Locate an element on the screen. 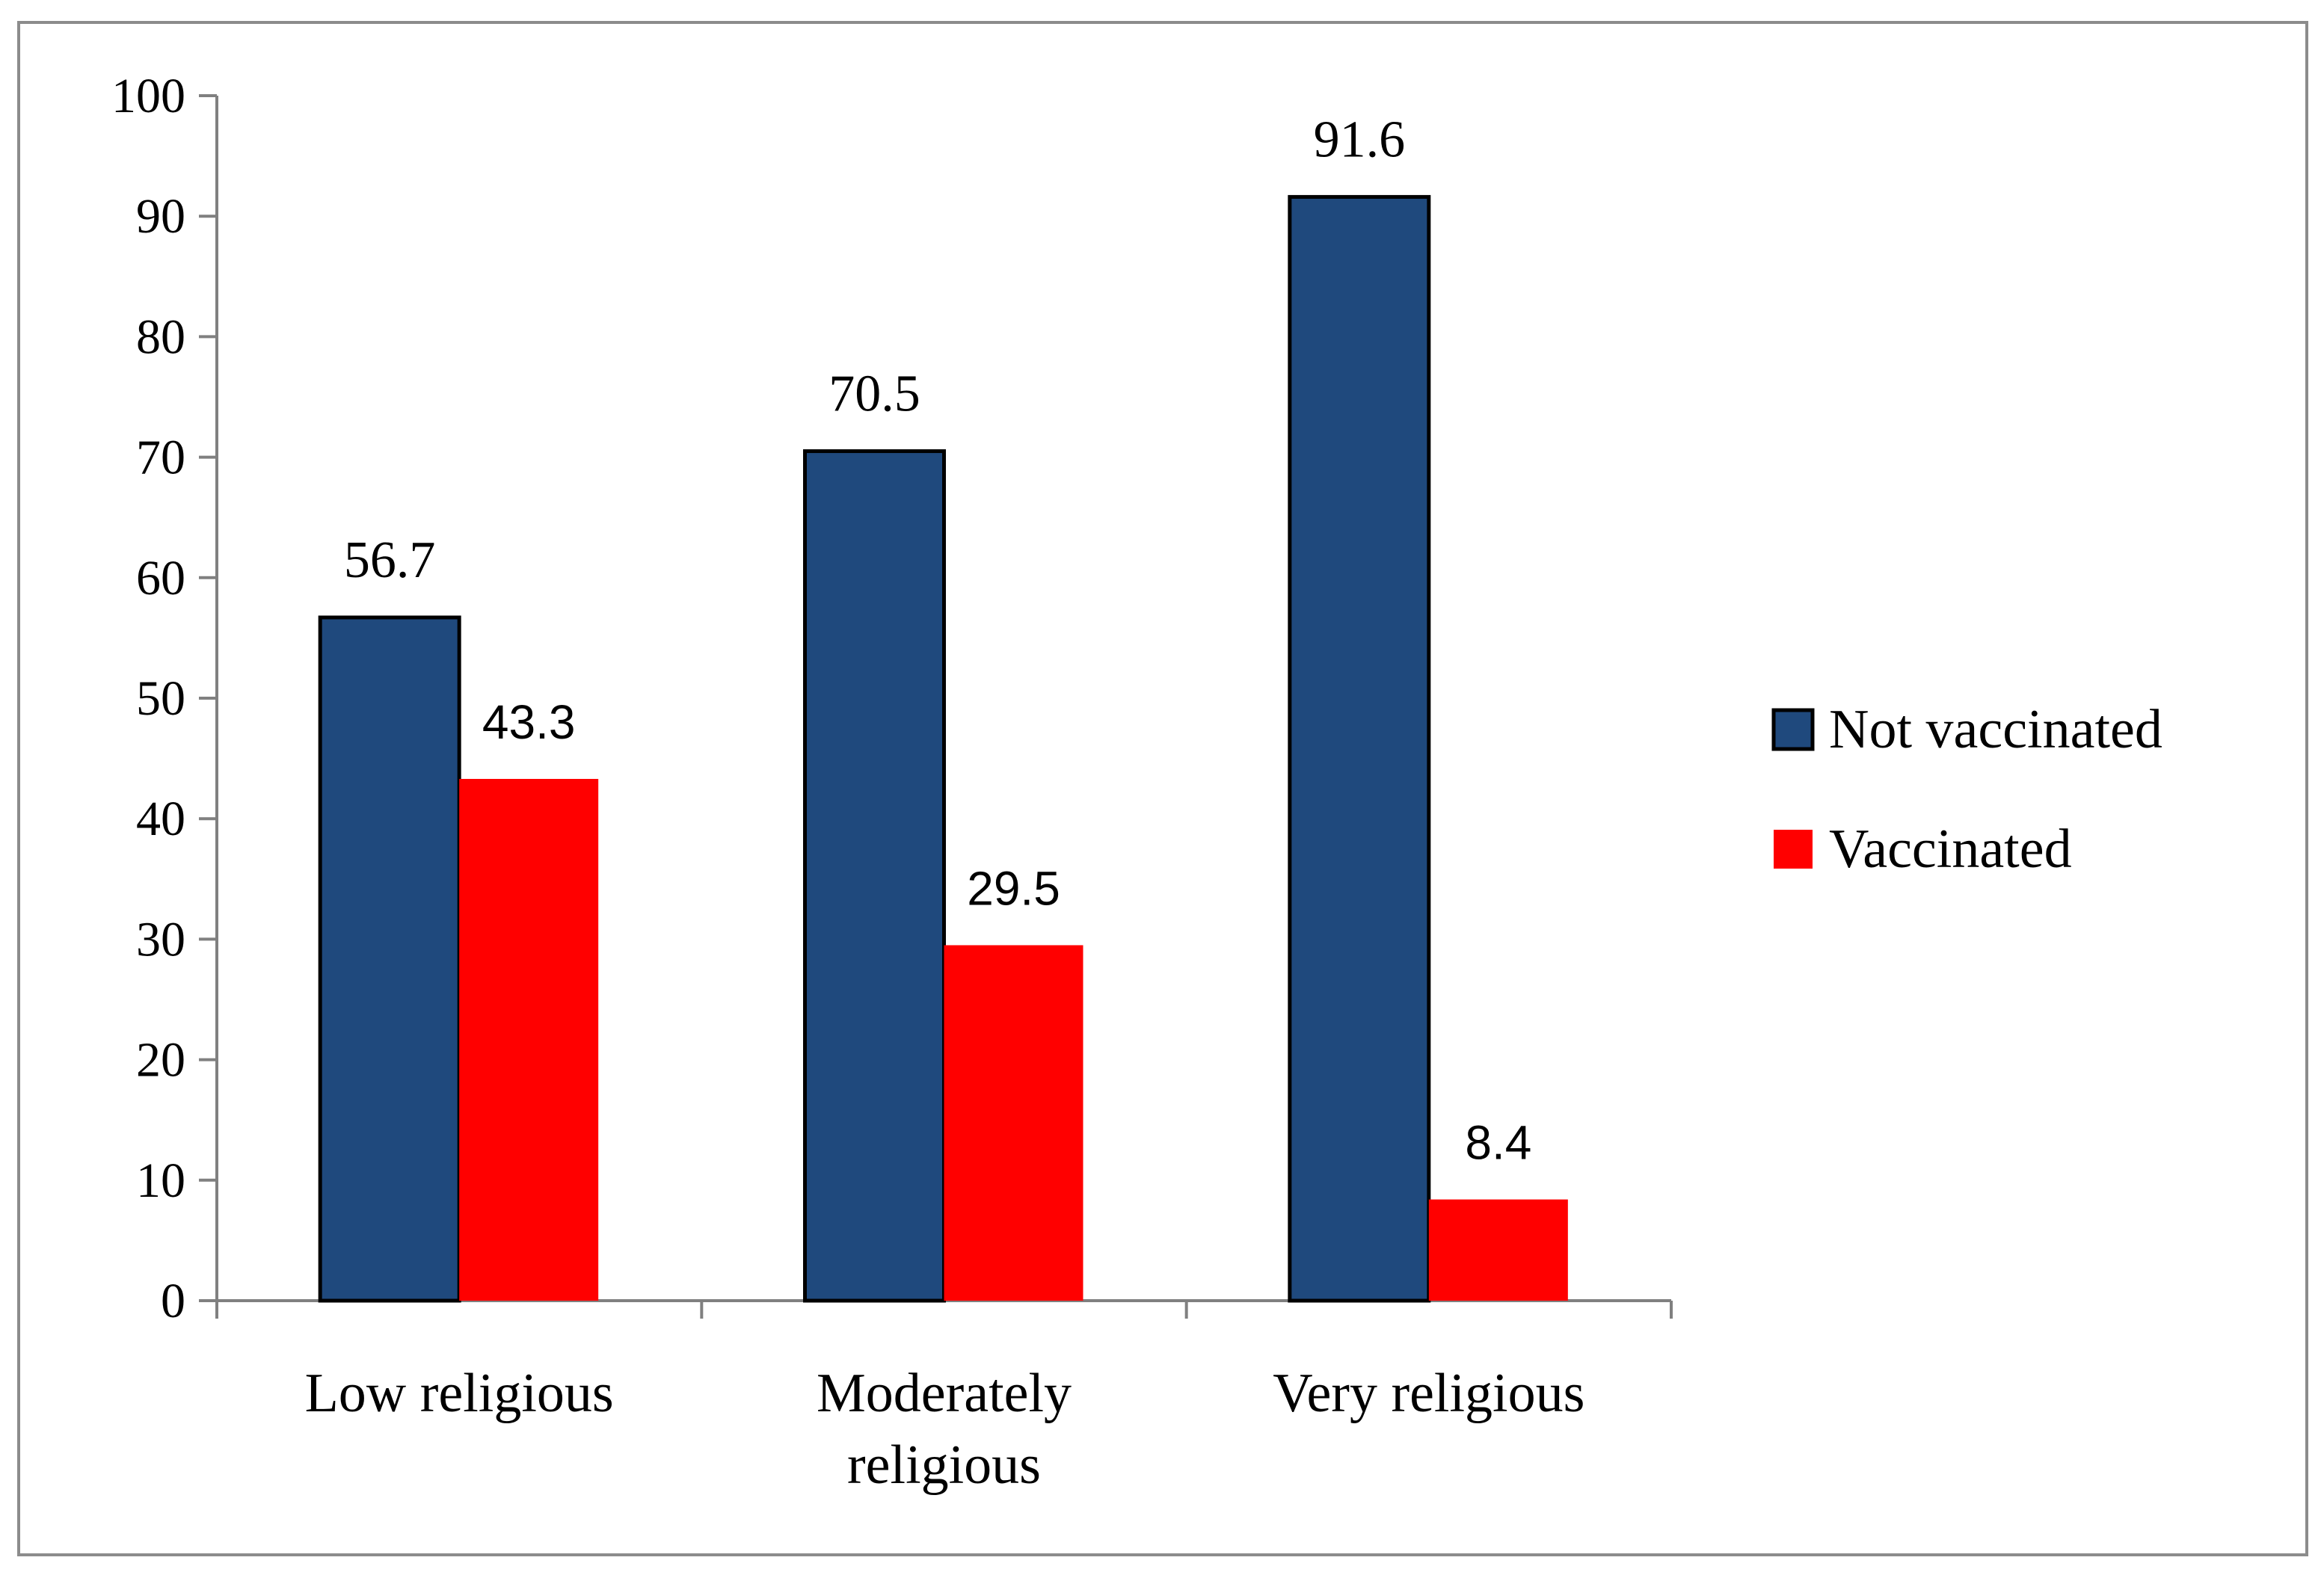 The image size is (2324, 1581). y-tick-label: 40 is located at coordinates (160, 819).